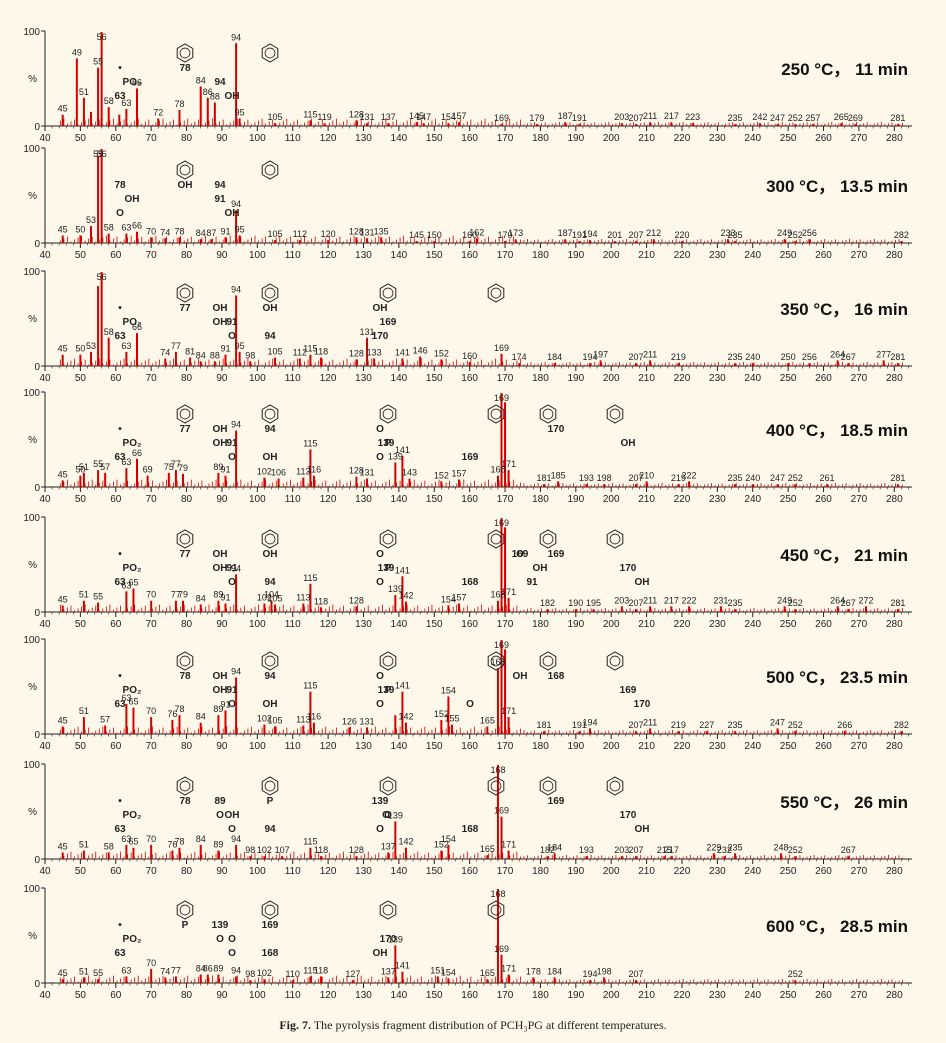  I want to click on panel-4-x-tick-label: 40, so click(45, 624).